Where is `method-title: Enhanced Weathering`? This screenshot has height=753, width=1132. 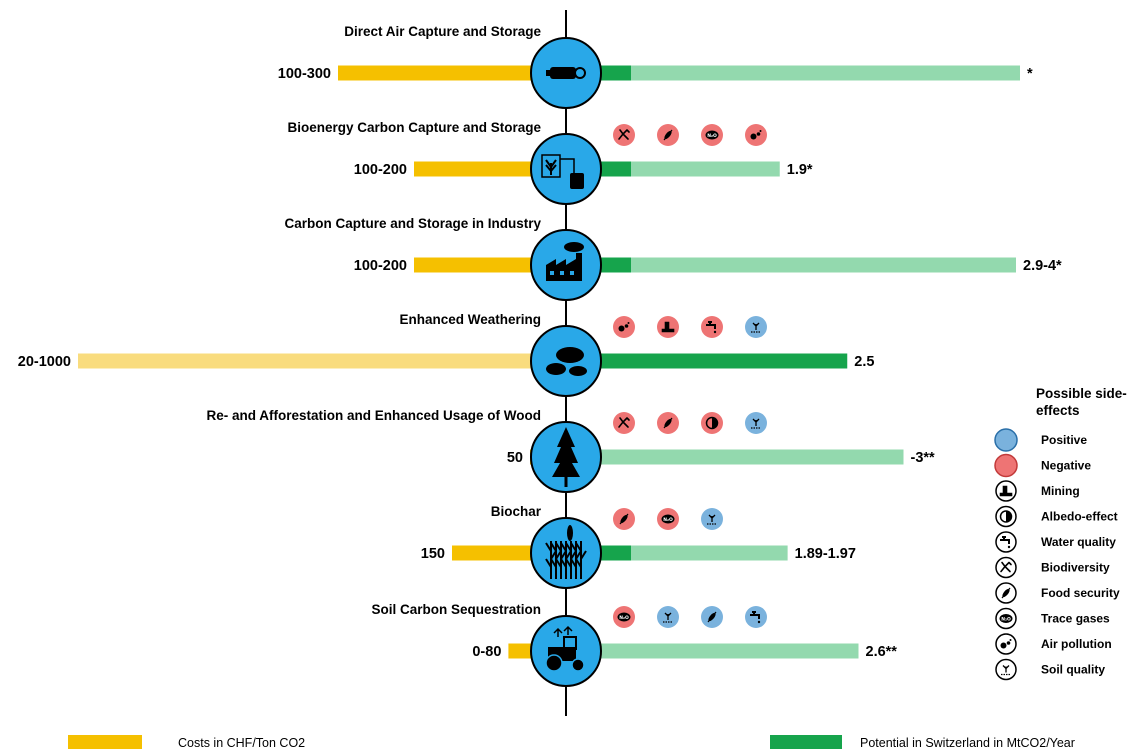 method-title: Enhanced Weathering is located at coordinates (470, 319).